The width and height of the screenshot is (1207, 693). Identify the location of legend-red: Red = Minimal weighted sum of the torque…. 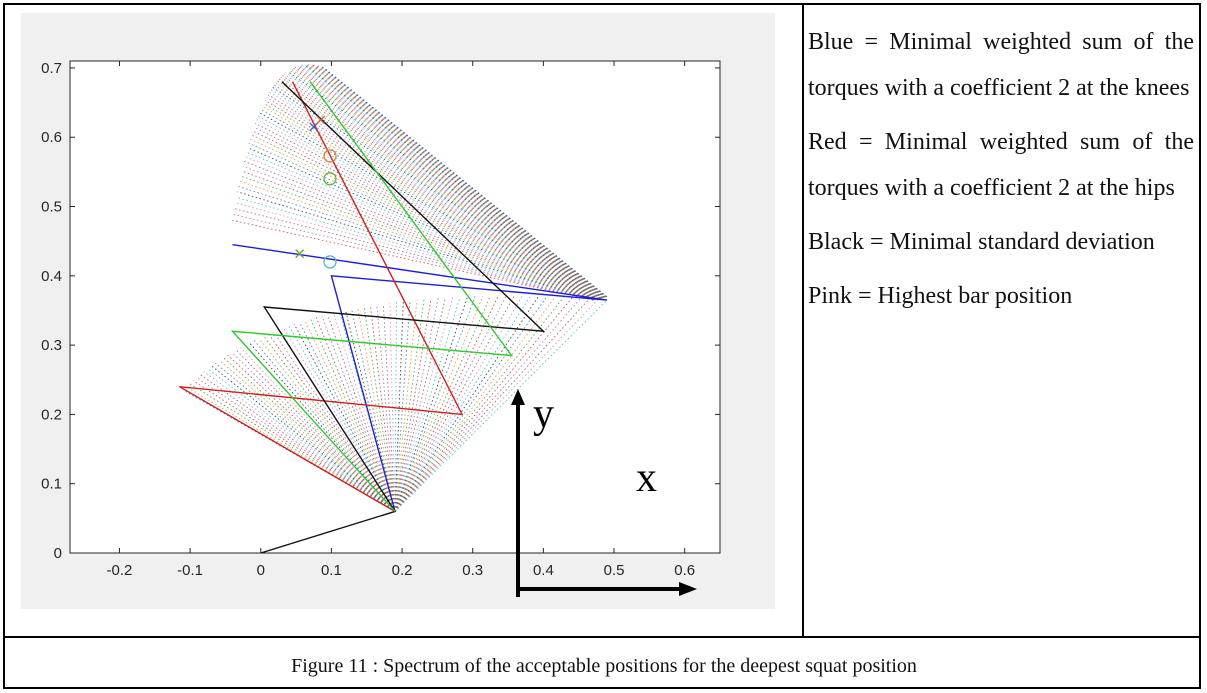
(1001, 165).